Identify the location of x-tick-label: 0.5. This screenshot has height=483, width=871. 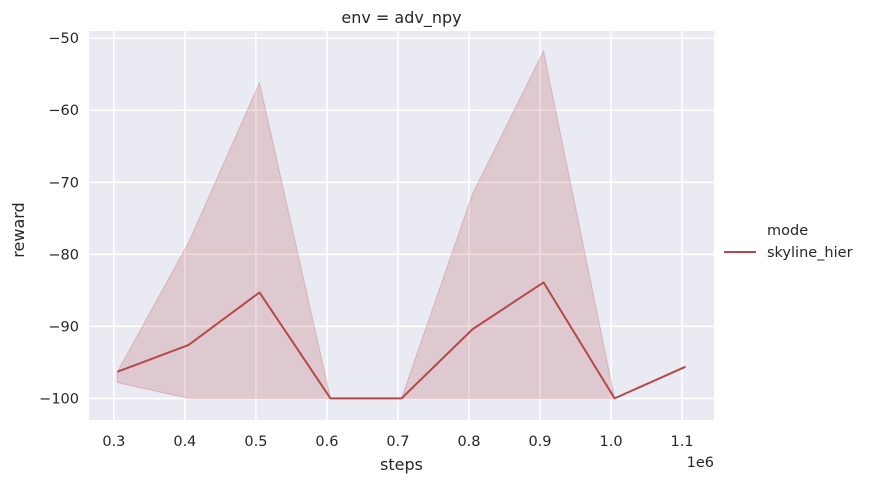
(255, 442).